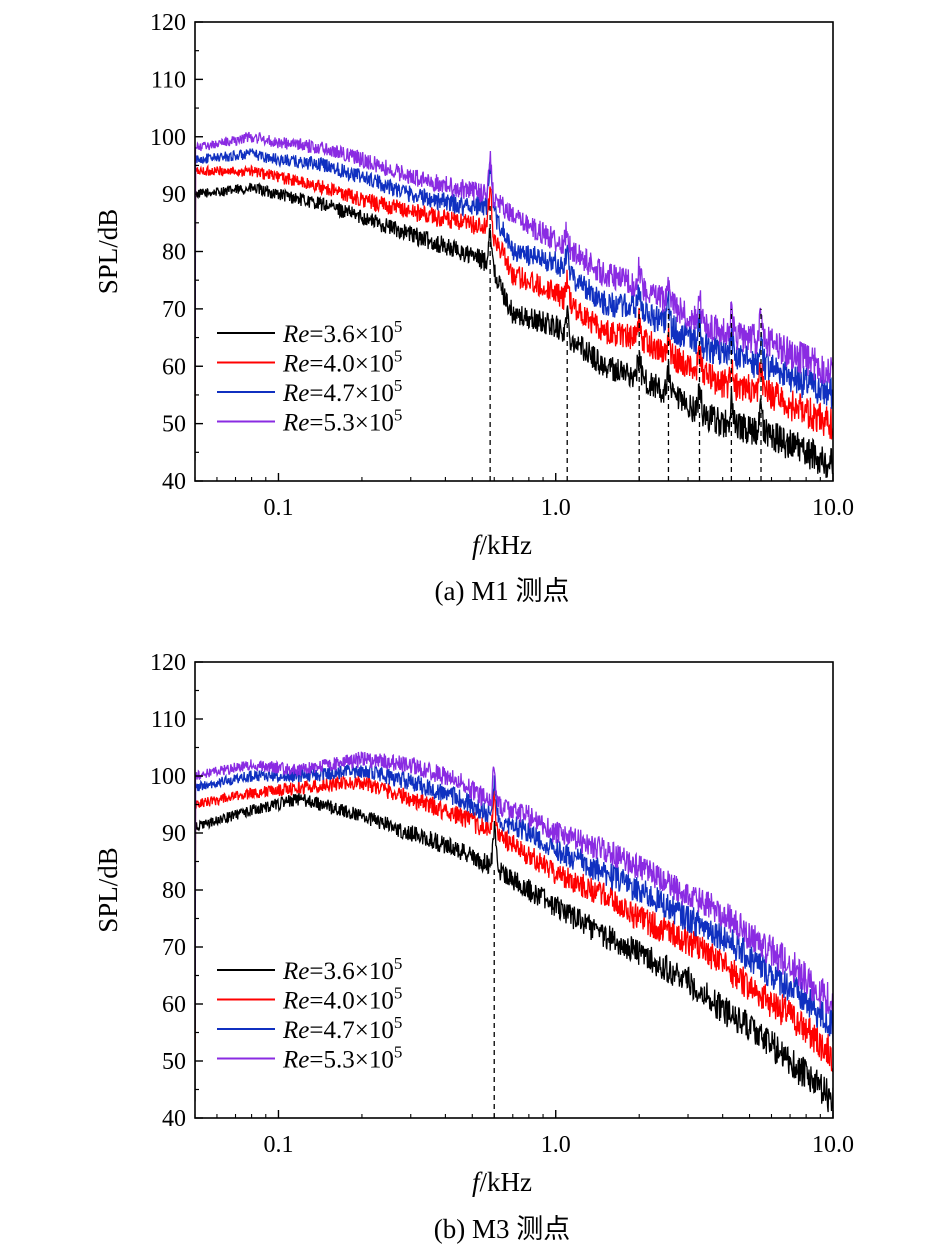  Describe the element at coordinates (502, 1229) in the screenshot. I see `panel-caption: (b) M3 测点` at that location.